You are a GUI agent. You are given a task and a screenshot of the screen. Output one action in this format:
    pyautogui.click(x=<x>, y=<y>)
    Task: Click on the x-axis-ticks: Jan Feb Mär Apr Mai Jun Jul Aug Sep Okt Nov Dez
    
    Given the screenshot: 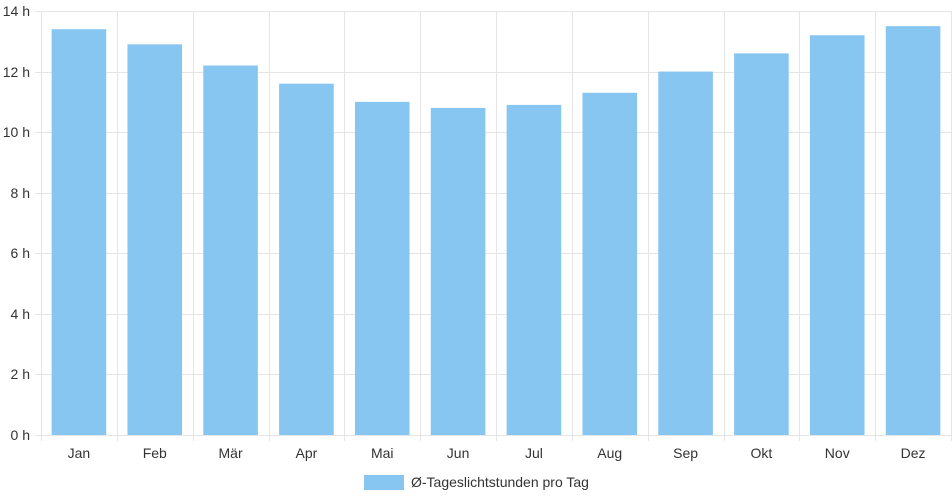 What is the action you would take?
    pyautogui.click(x=497, y=453)
    